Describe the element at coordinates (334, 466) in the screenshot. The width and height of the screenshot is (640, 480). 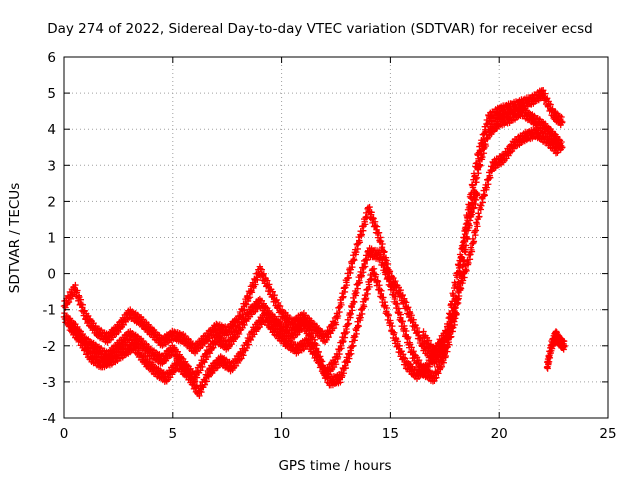
I see `x-axis-label: GPS time / hours` at that location.